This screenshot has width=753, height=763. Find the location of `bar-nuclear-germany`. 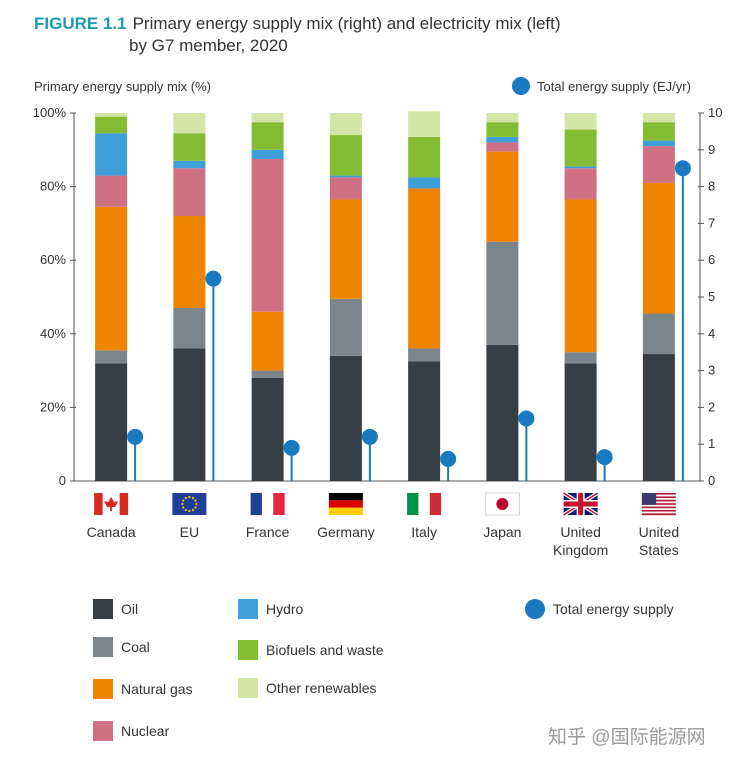

bar-nuclear-germany is located at coordinates (345, 188).